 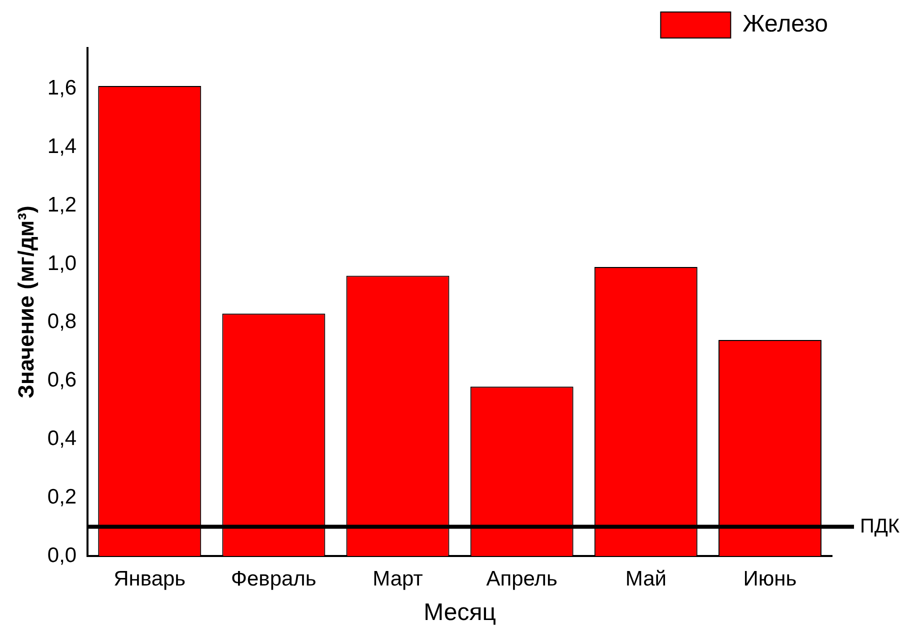 What do you see at coordinates (645, 578) in the screenshot?
I see `x-tick-label: Май` at bounding box center [645, 578].